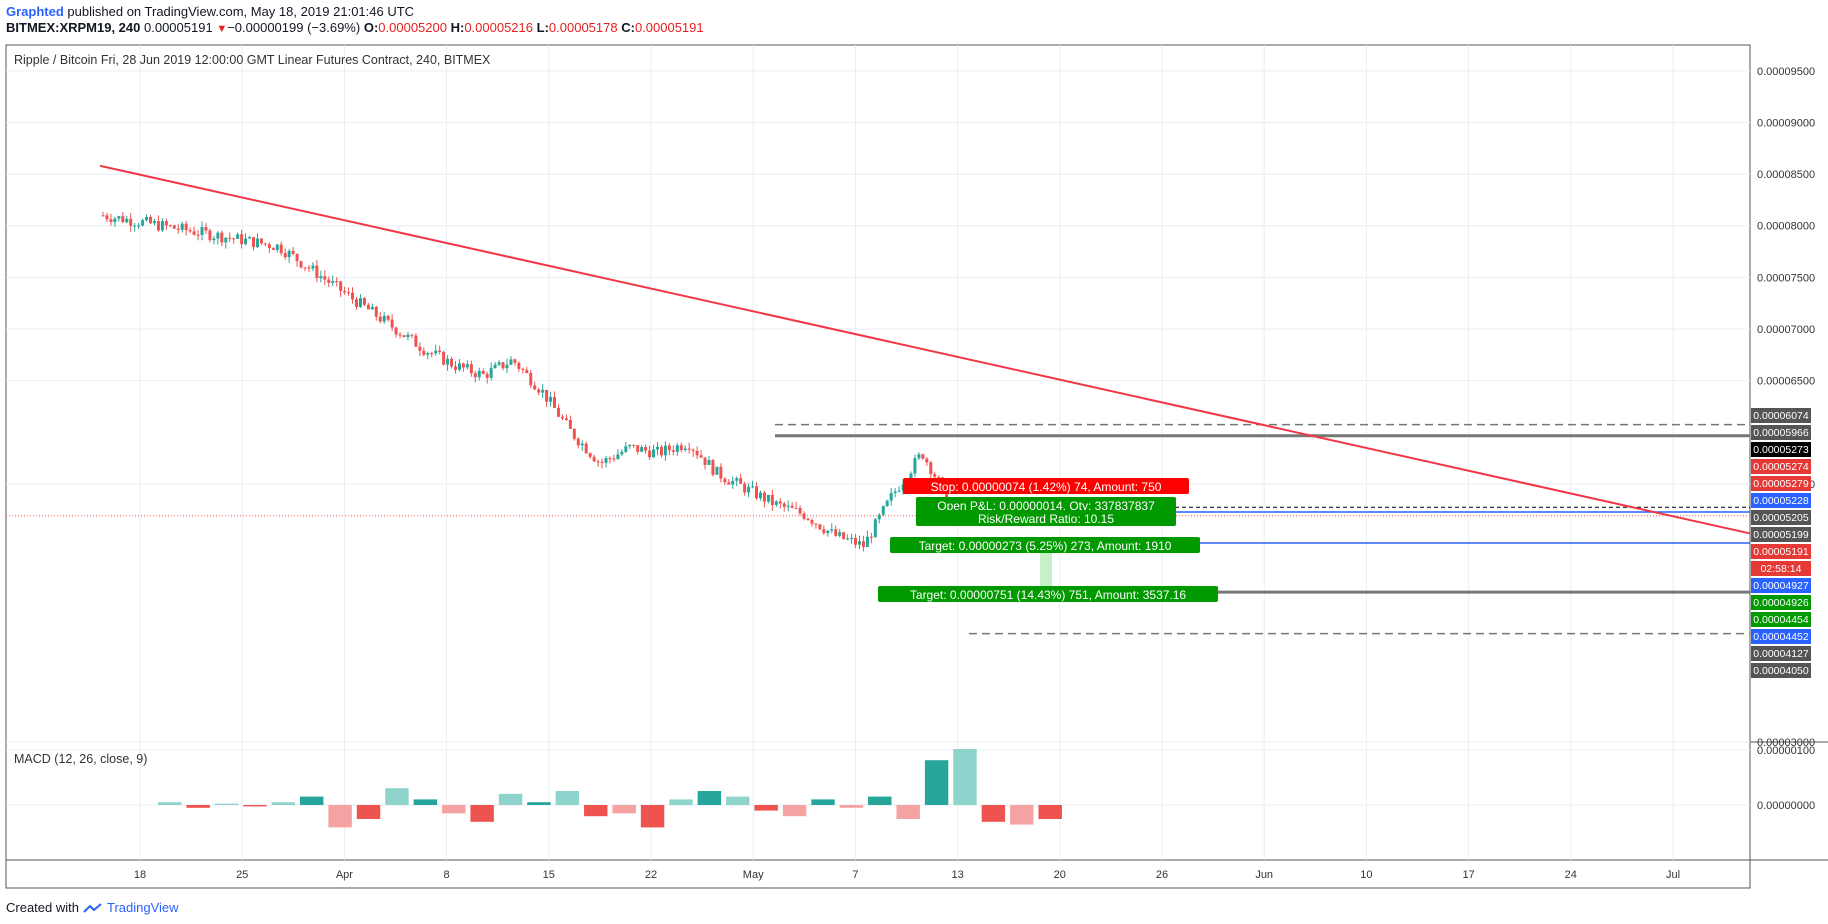 This screenshot has height=924, width=1828. What do you see at coordinates (1162, 875) in the screenshot?
I see `x-tick-label: 26` at bounding box center [1162, 875].